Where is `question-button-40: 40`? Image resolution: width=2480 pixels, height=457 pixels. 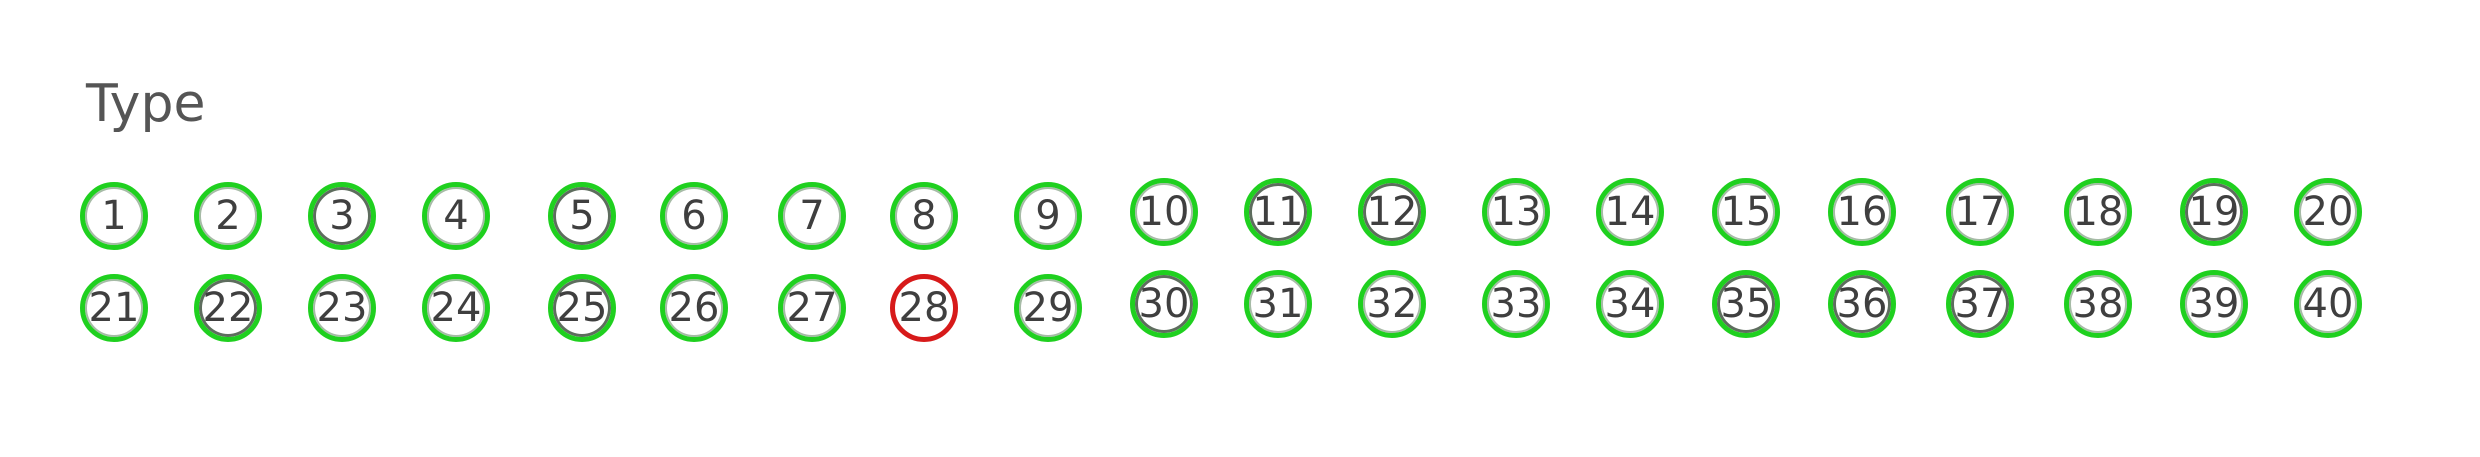
question-button-40: 40 is located at coordinates (2328, 304).